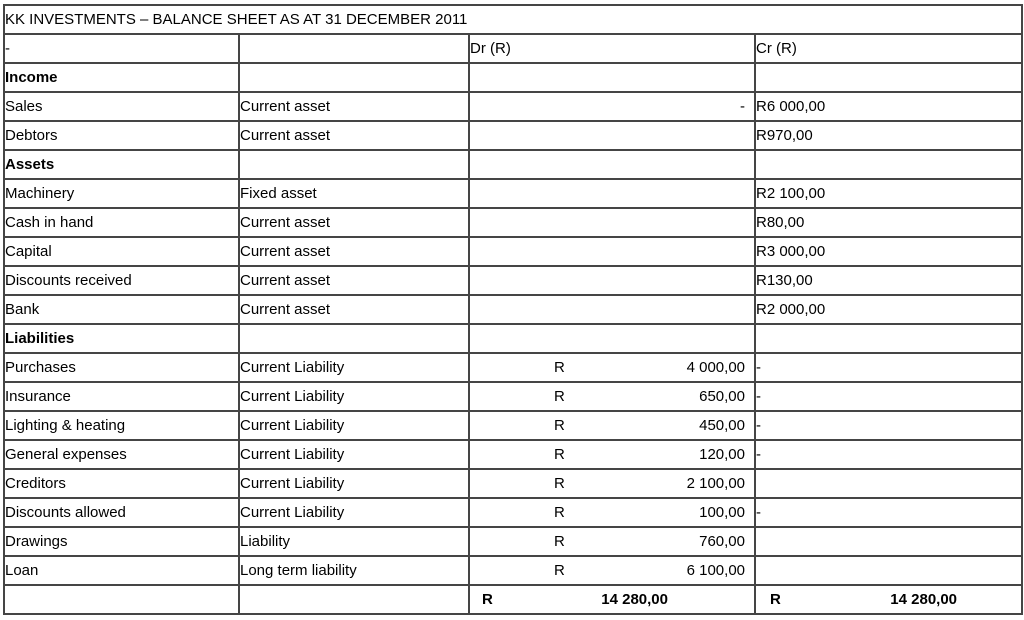  Describe the element at coordinates (612, 367) in the screenshot. I see `dr-amount-cell: R 4 000,00` at that location.